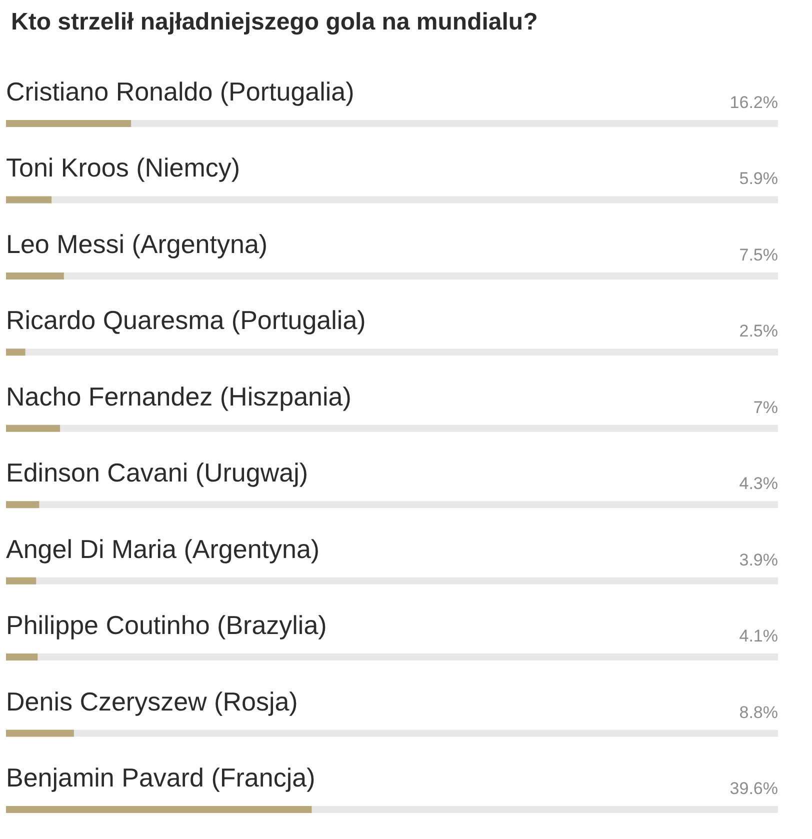  I want to click on data-label: 5.9%, so click(758, 178).